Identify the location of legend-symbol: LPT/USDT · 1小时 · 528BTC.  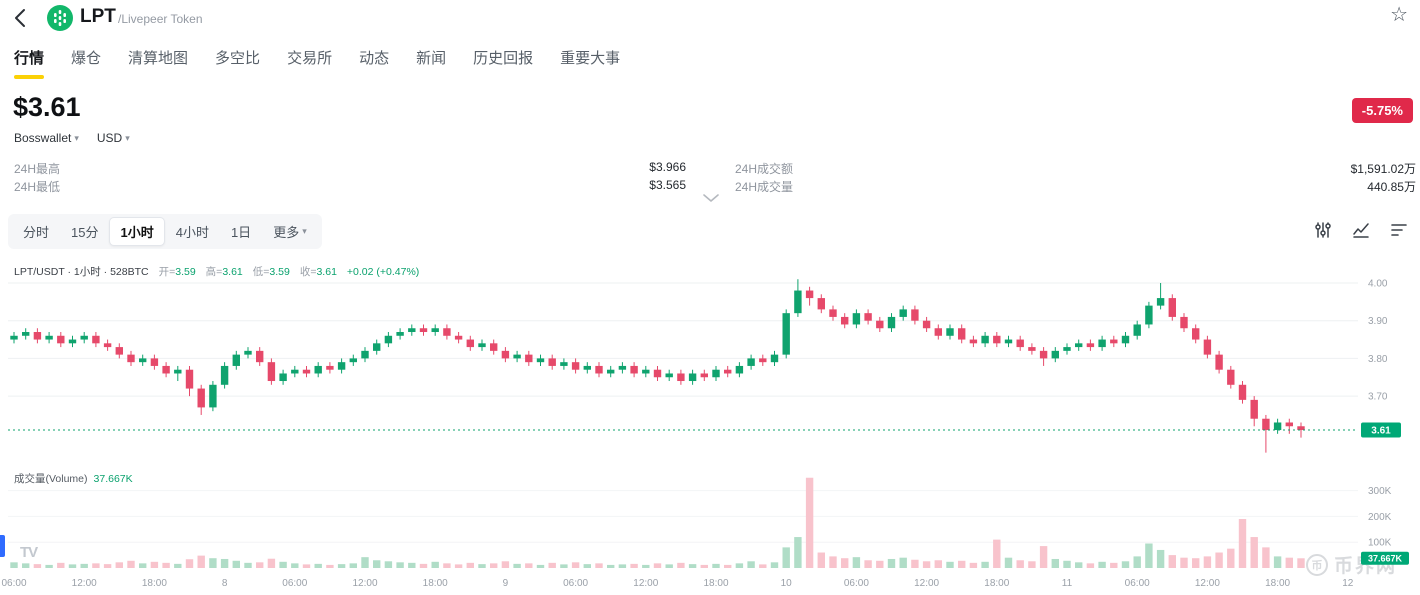
(81, 272).